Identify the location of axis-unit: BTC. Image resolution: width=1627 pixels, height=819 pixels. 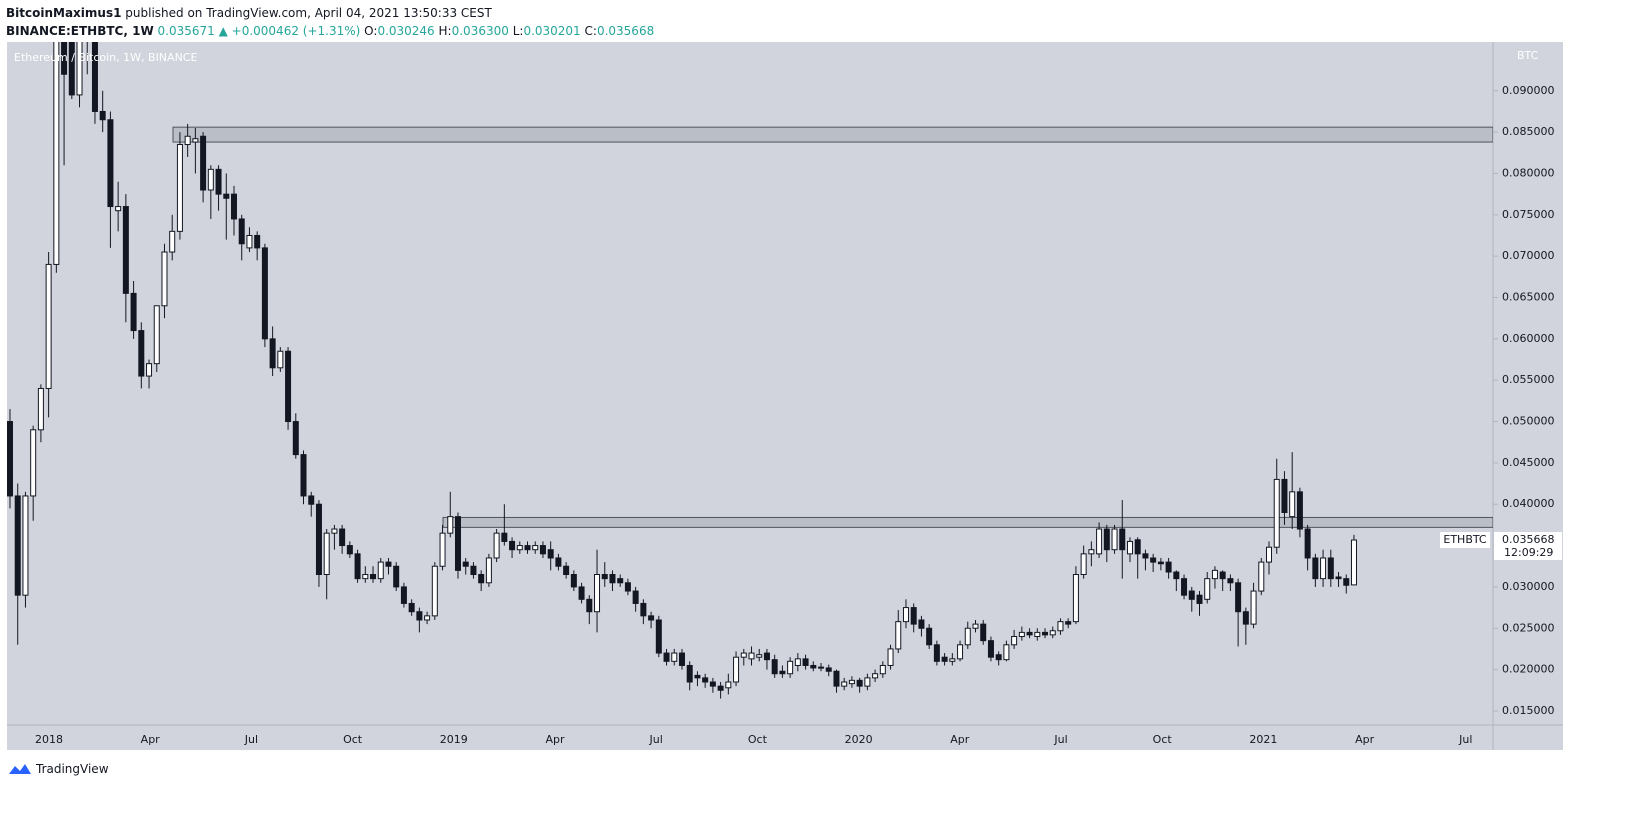
(1528, 55).